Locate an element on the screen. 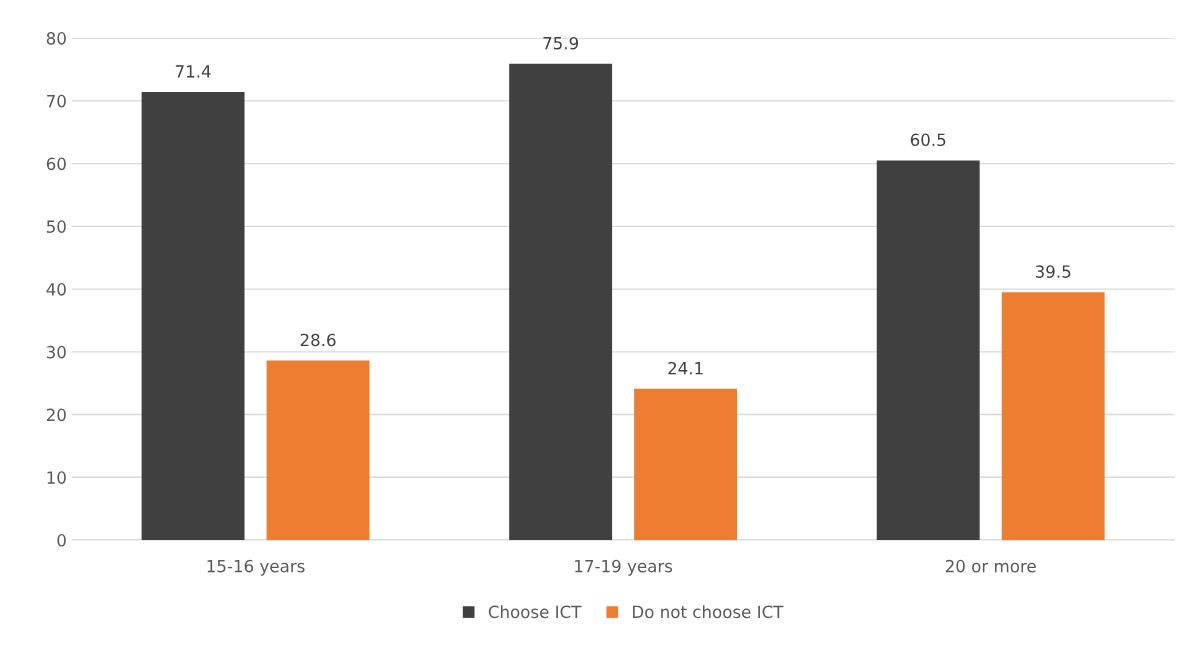  x-tick-label: 15-16 years is located at coordinates (256, 567).